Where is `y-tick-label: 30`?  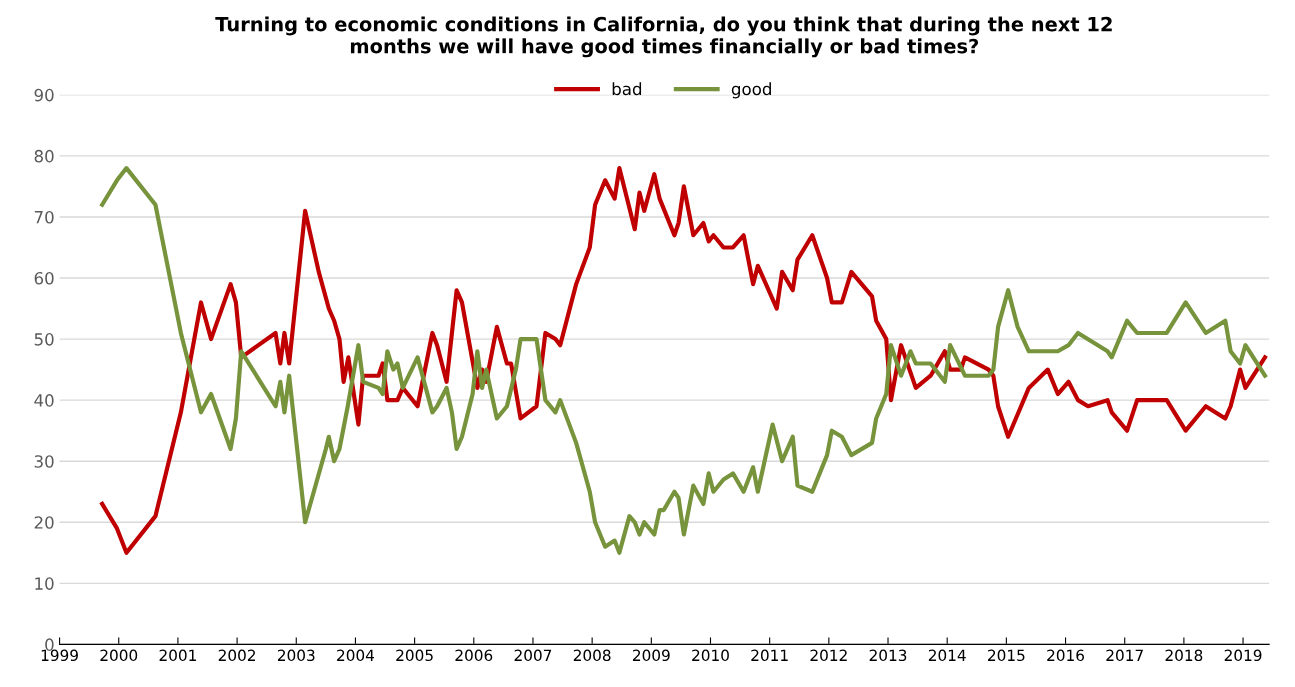 y-tick-label: 30 is located at coordinates (44, 461).